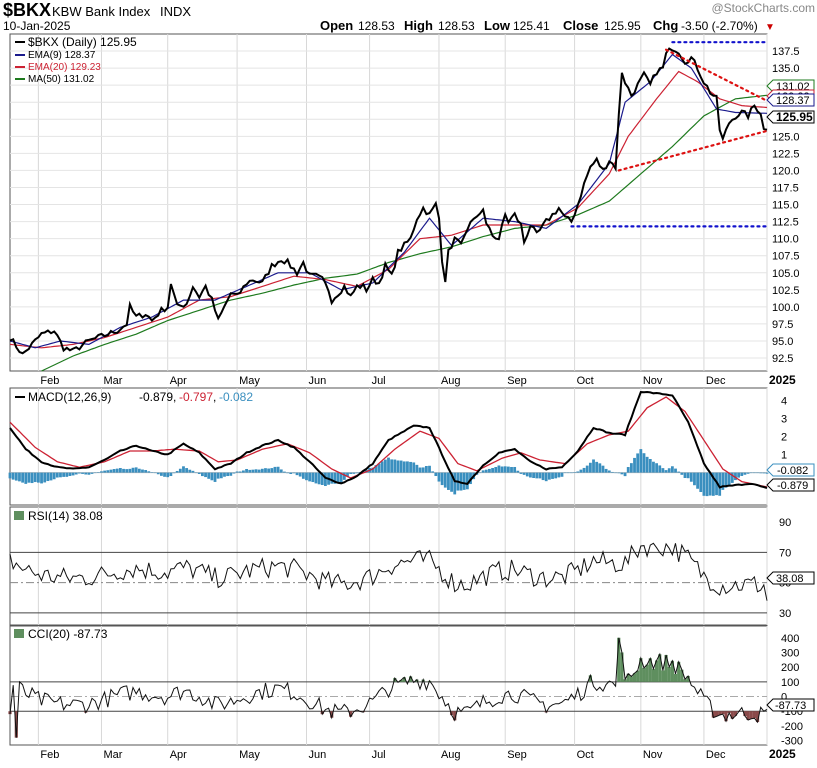 The image size is (817, 768). What do you see at coordinates (653, 381) in the screenshot?
I see `month-label: Nov` at bounding box center [653, 381].